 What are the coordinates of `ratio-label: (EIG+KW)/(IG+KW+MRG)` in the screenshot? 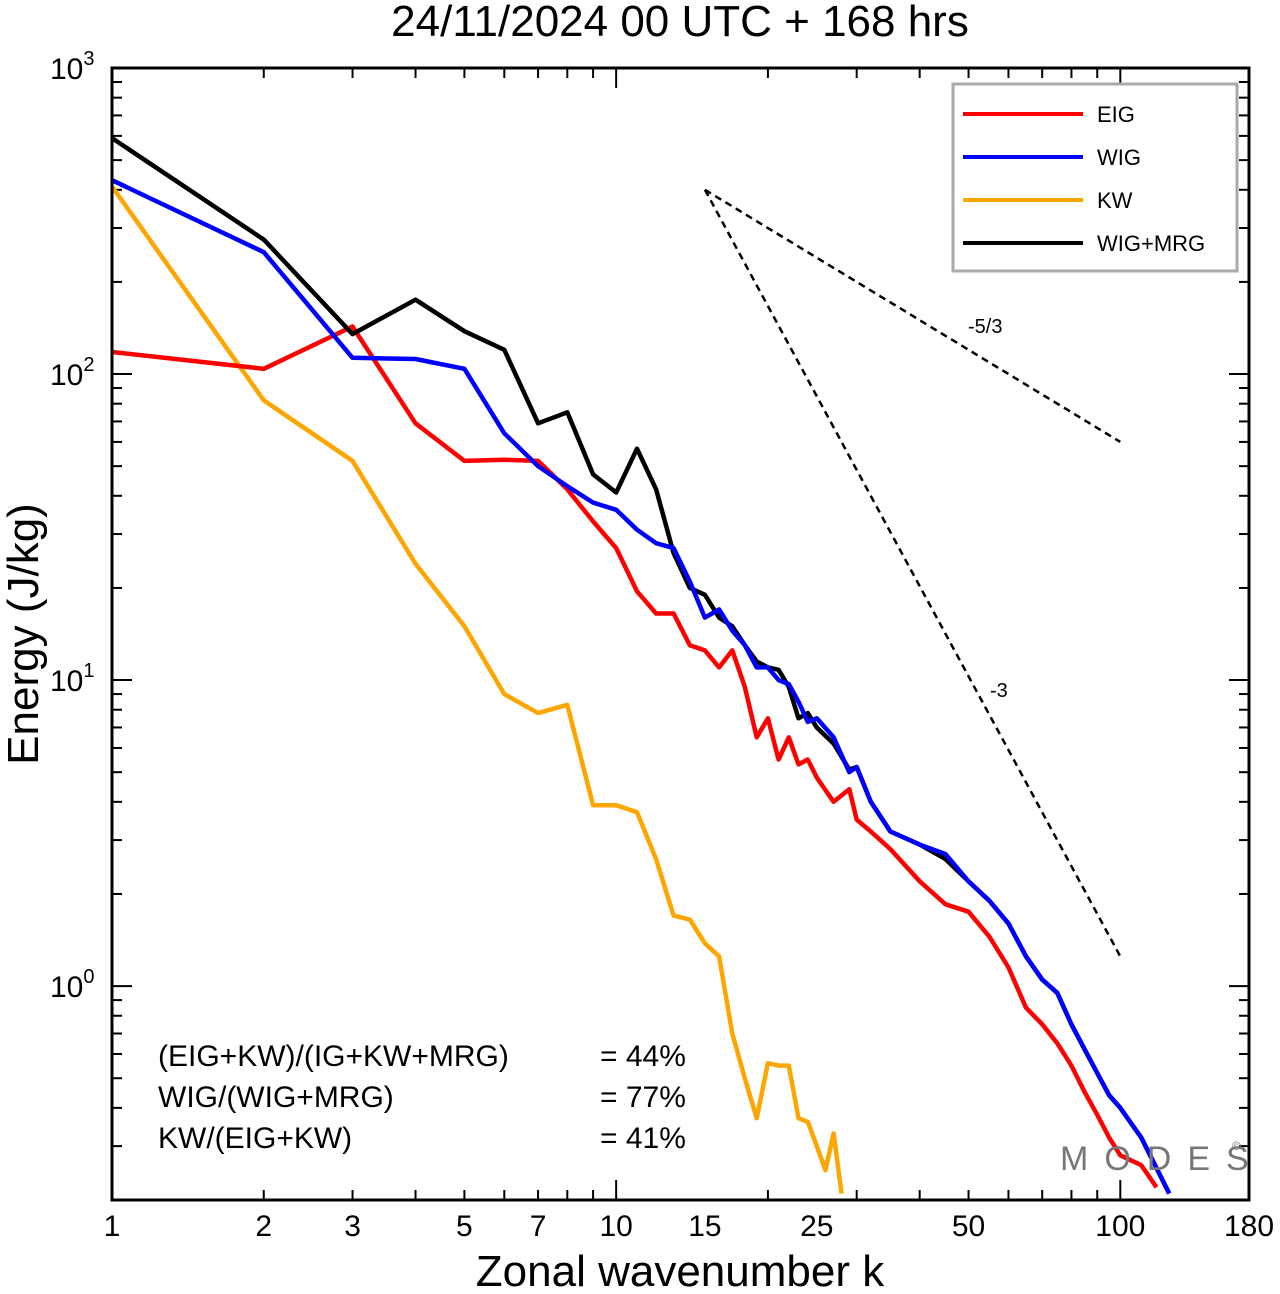 It's located at (333, 1056).